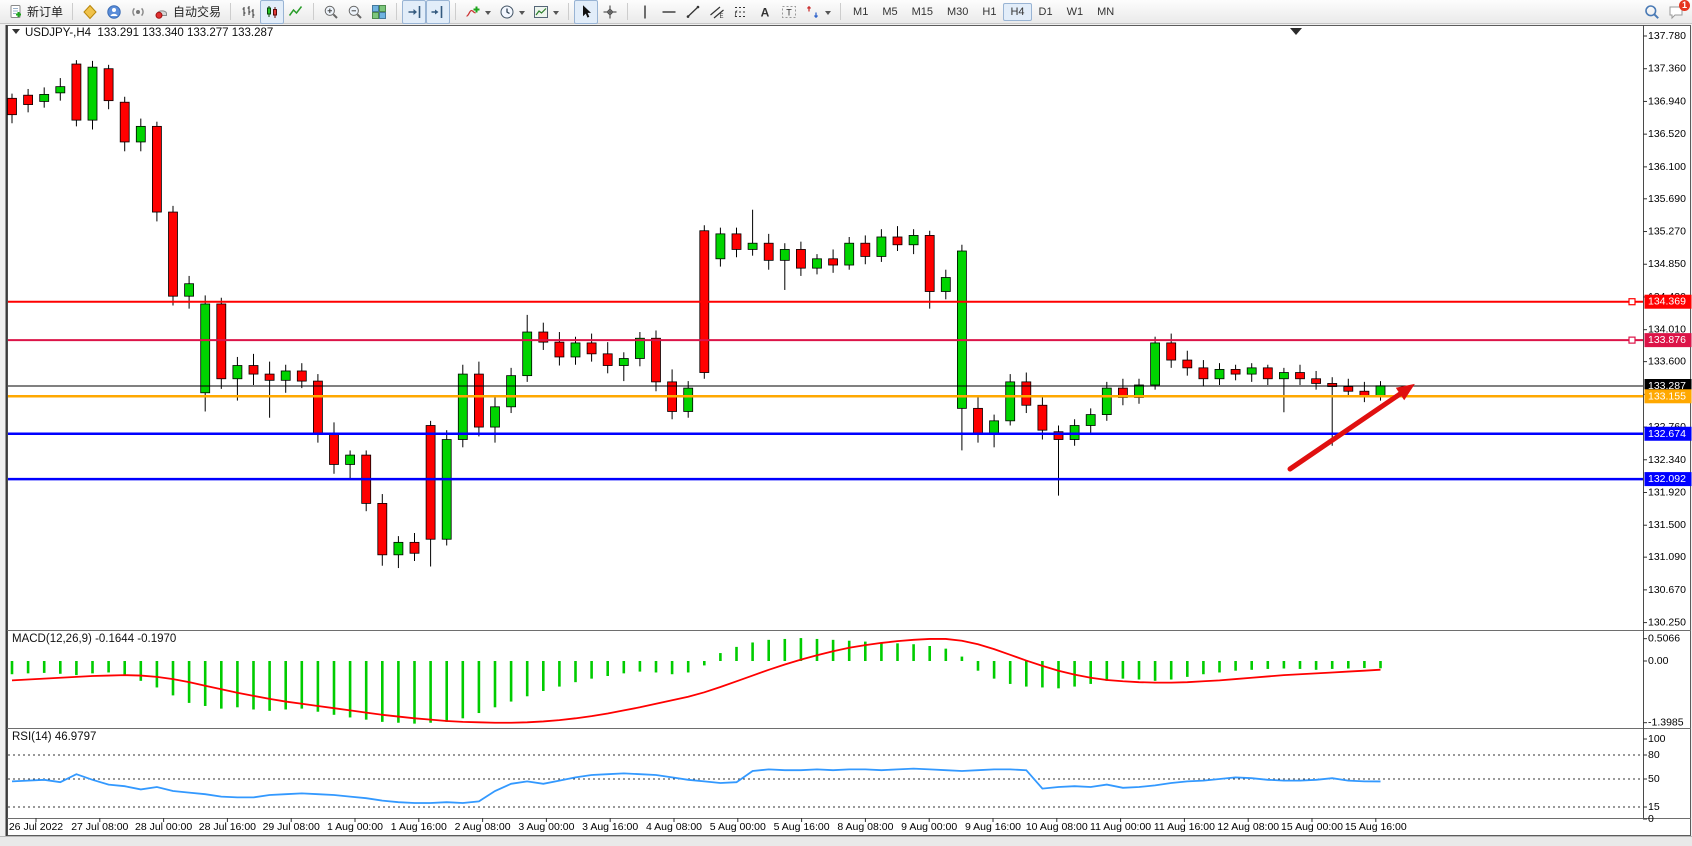  I want to click on search-button, so click(1652, 12).